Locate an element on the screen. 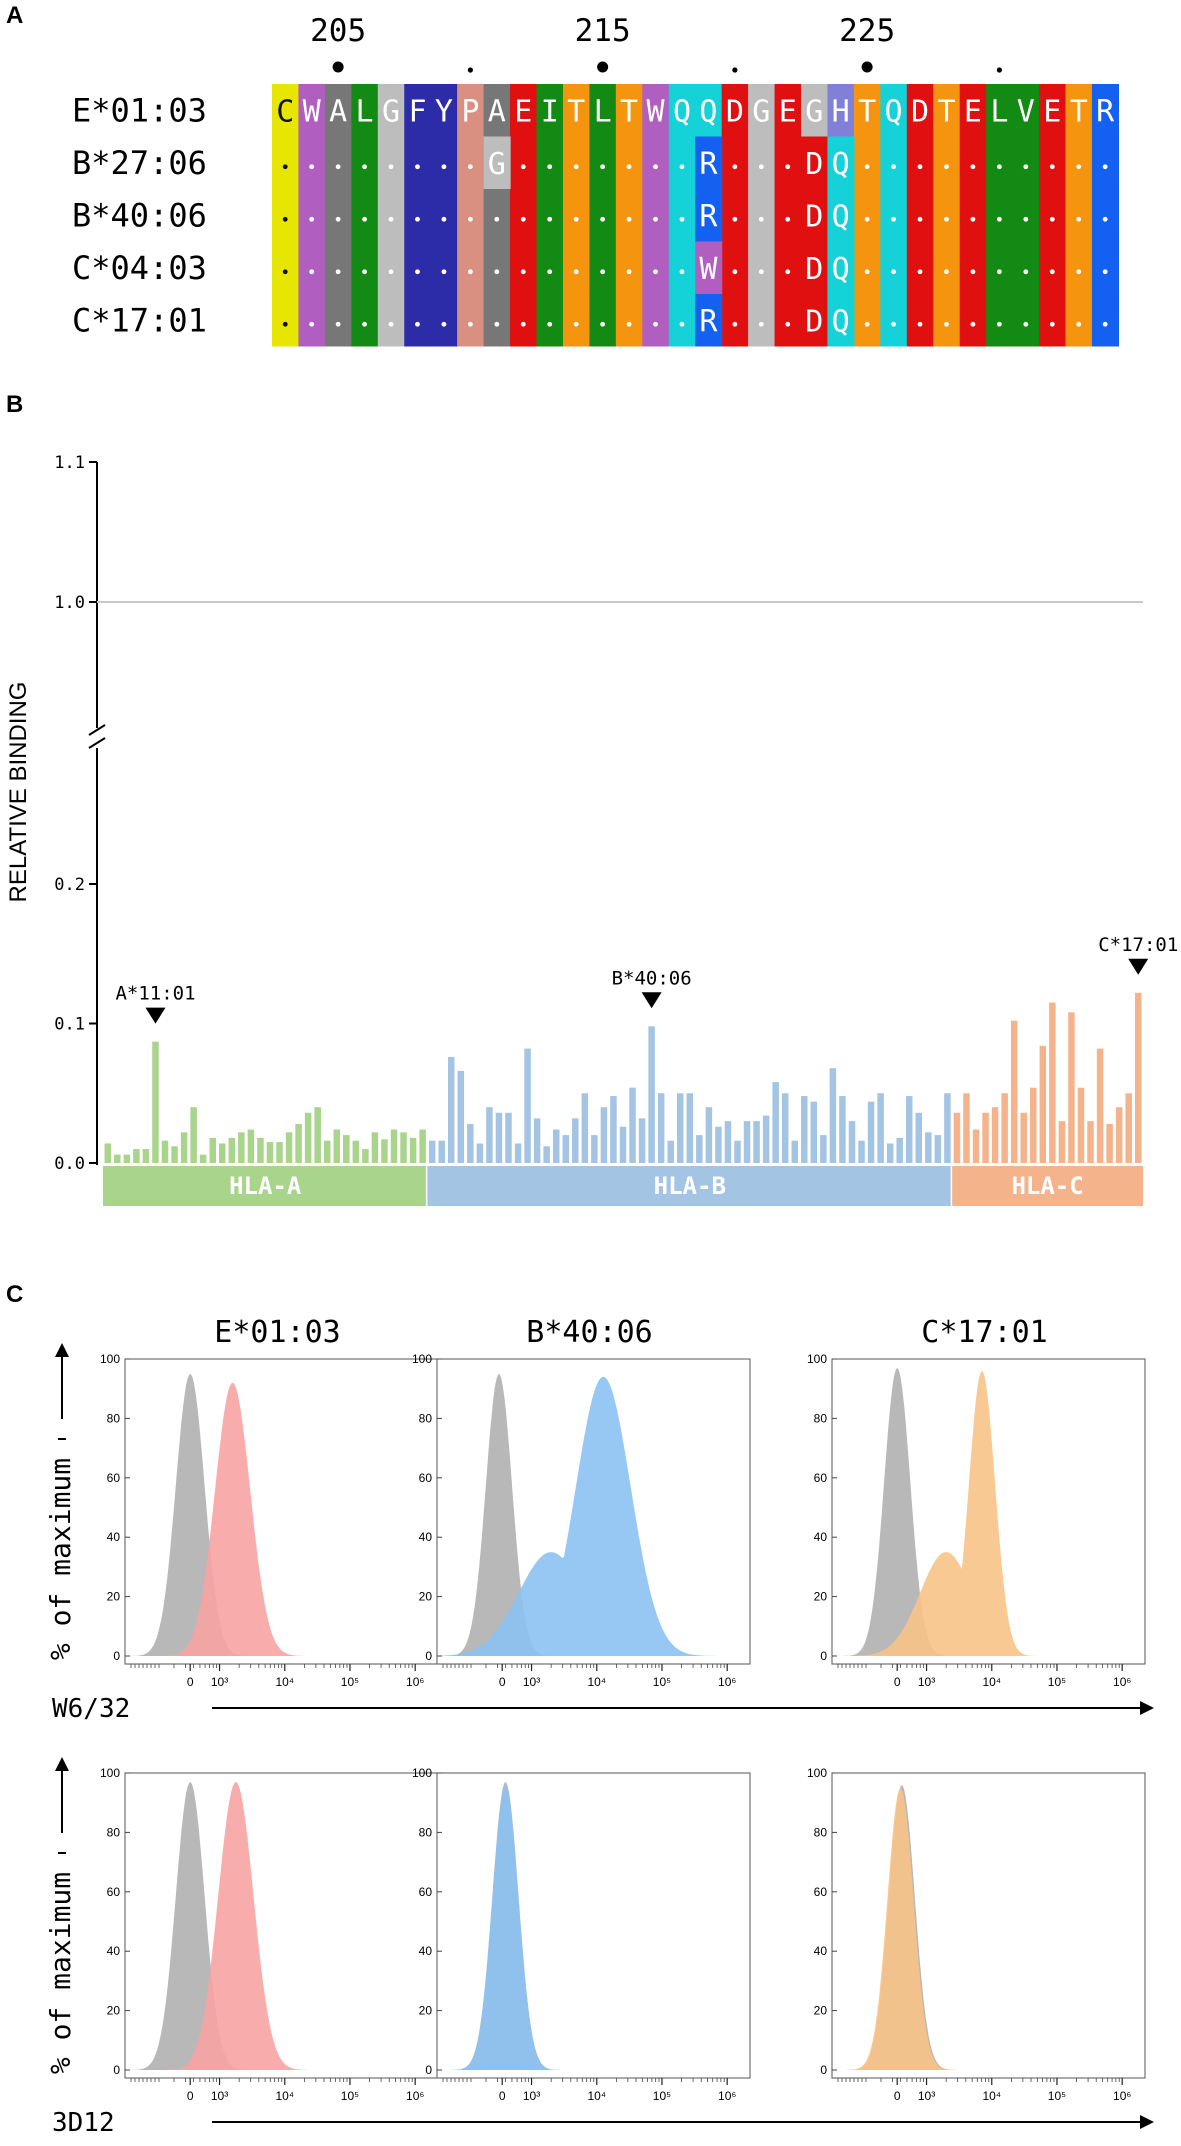  reference-residue: R is located at coordinates (1105, 111).